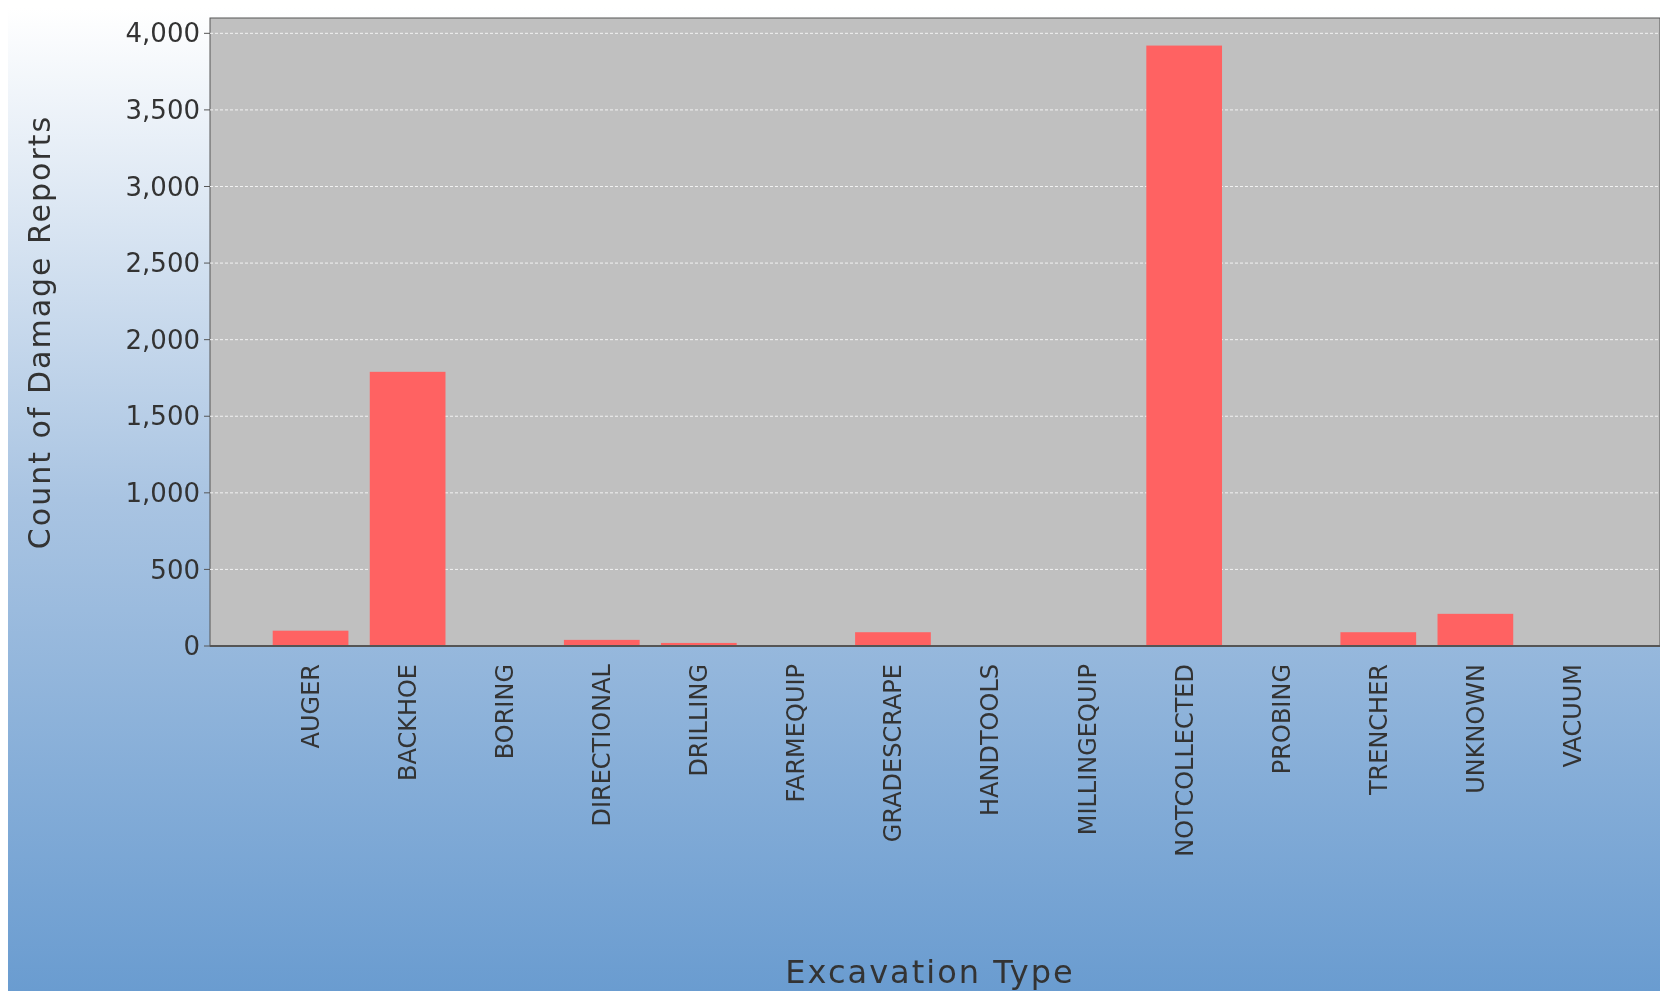  Describe the element at coordinates (162, 33) in the screenshot. I see `y-tick-label: 4,000` at that location.